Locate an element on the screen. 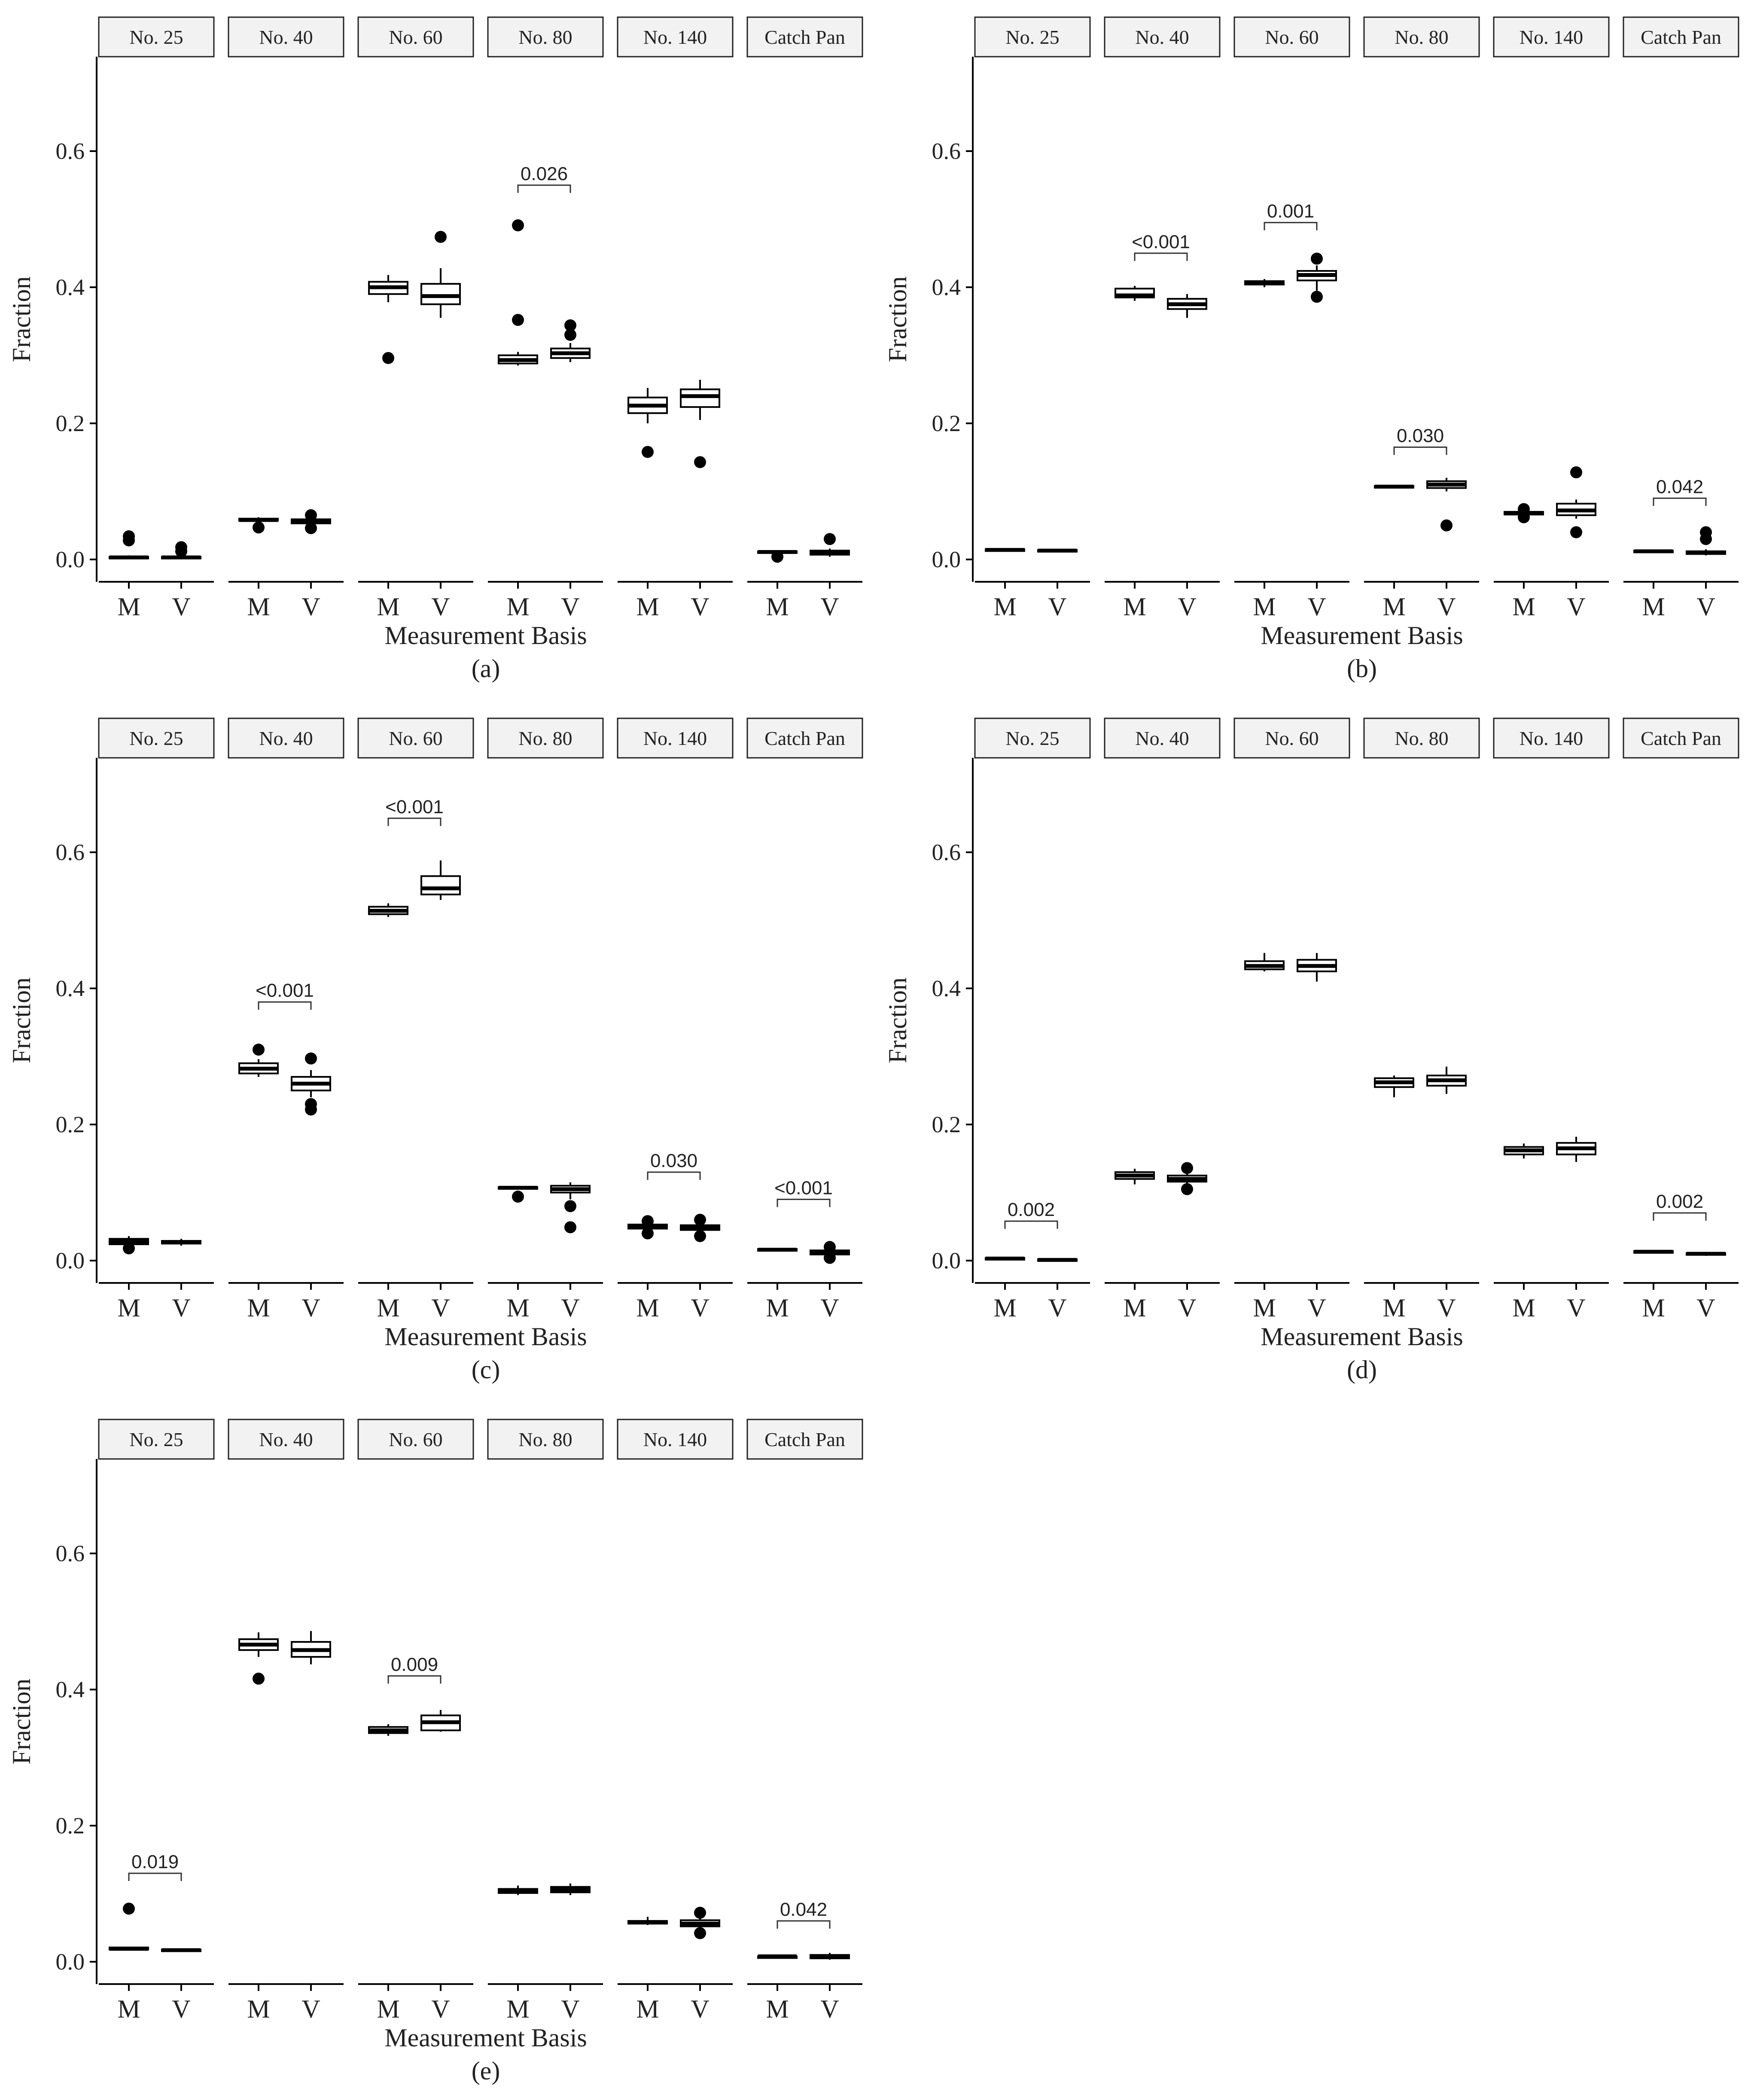 The image size is (1751, 2100). facet-5: Catch Pan M V is located at coordinates (804, 318).